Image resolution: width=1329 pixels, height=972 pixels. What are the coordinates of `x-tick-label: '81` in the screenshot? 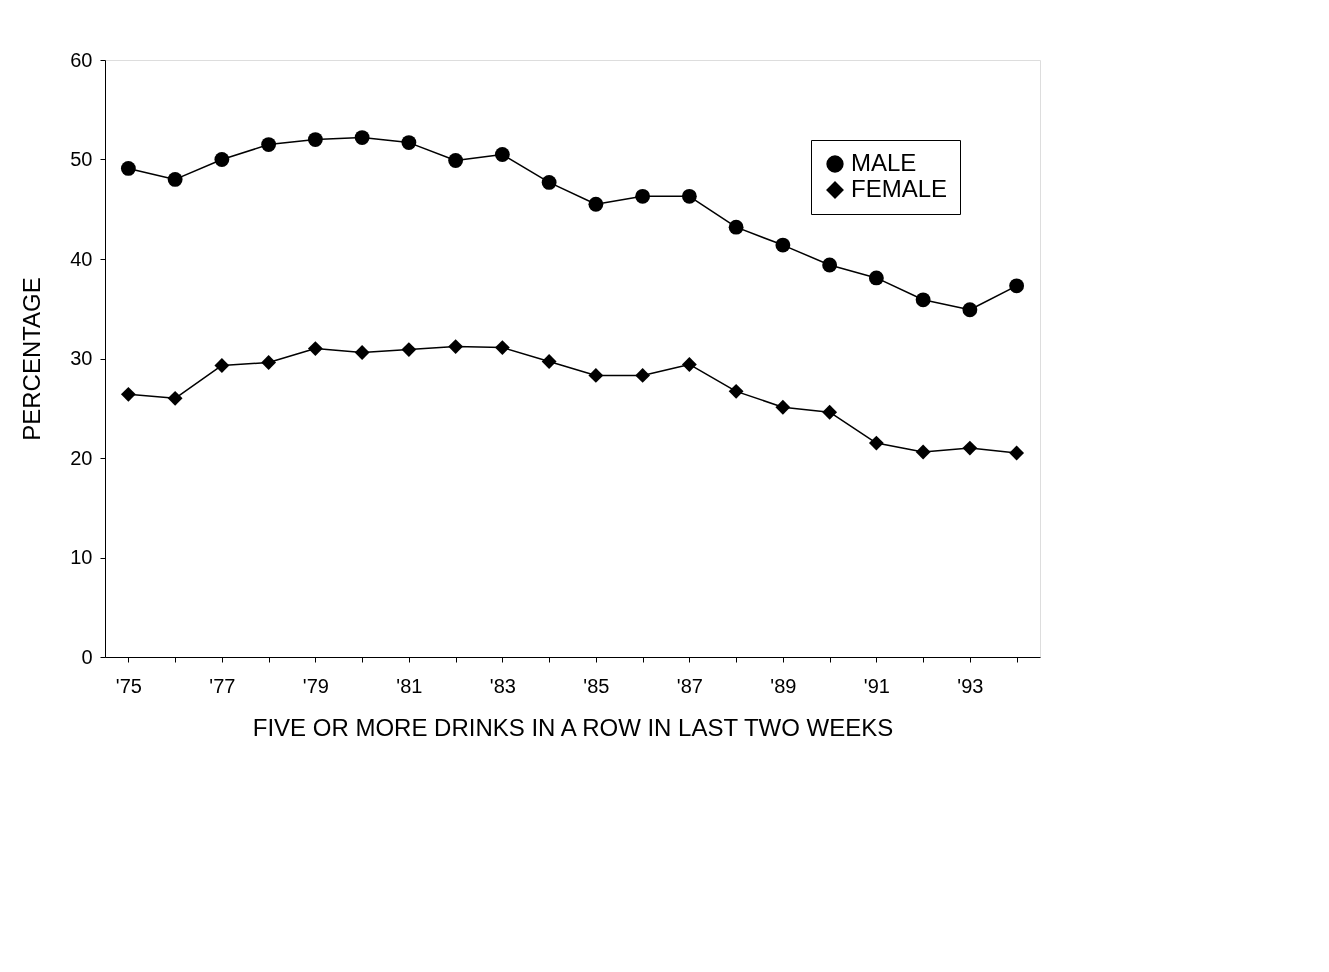 It's located at (409, 685).